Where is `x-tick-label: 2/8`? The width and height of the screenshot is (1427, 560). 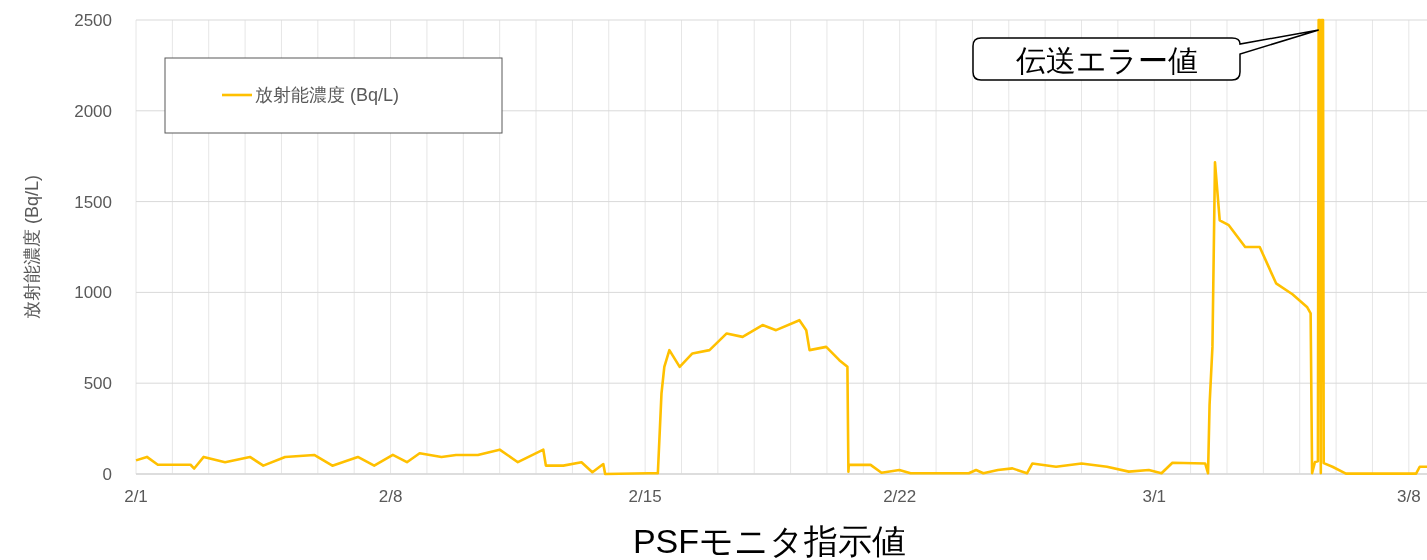 x-tick-label: 2/8 is located at coordinates (390, 496).